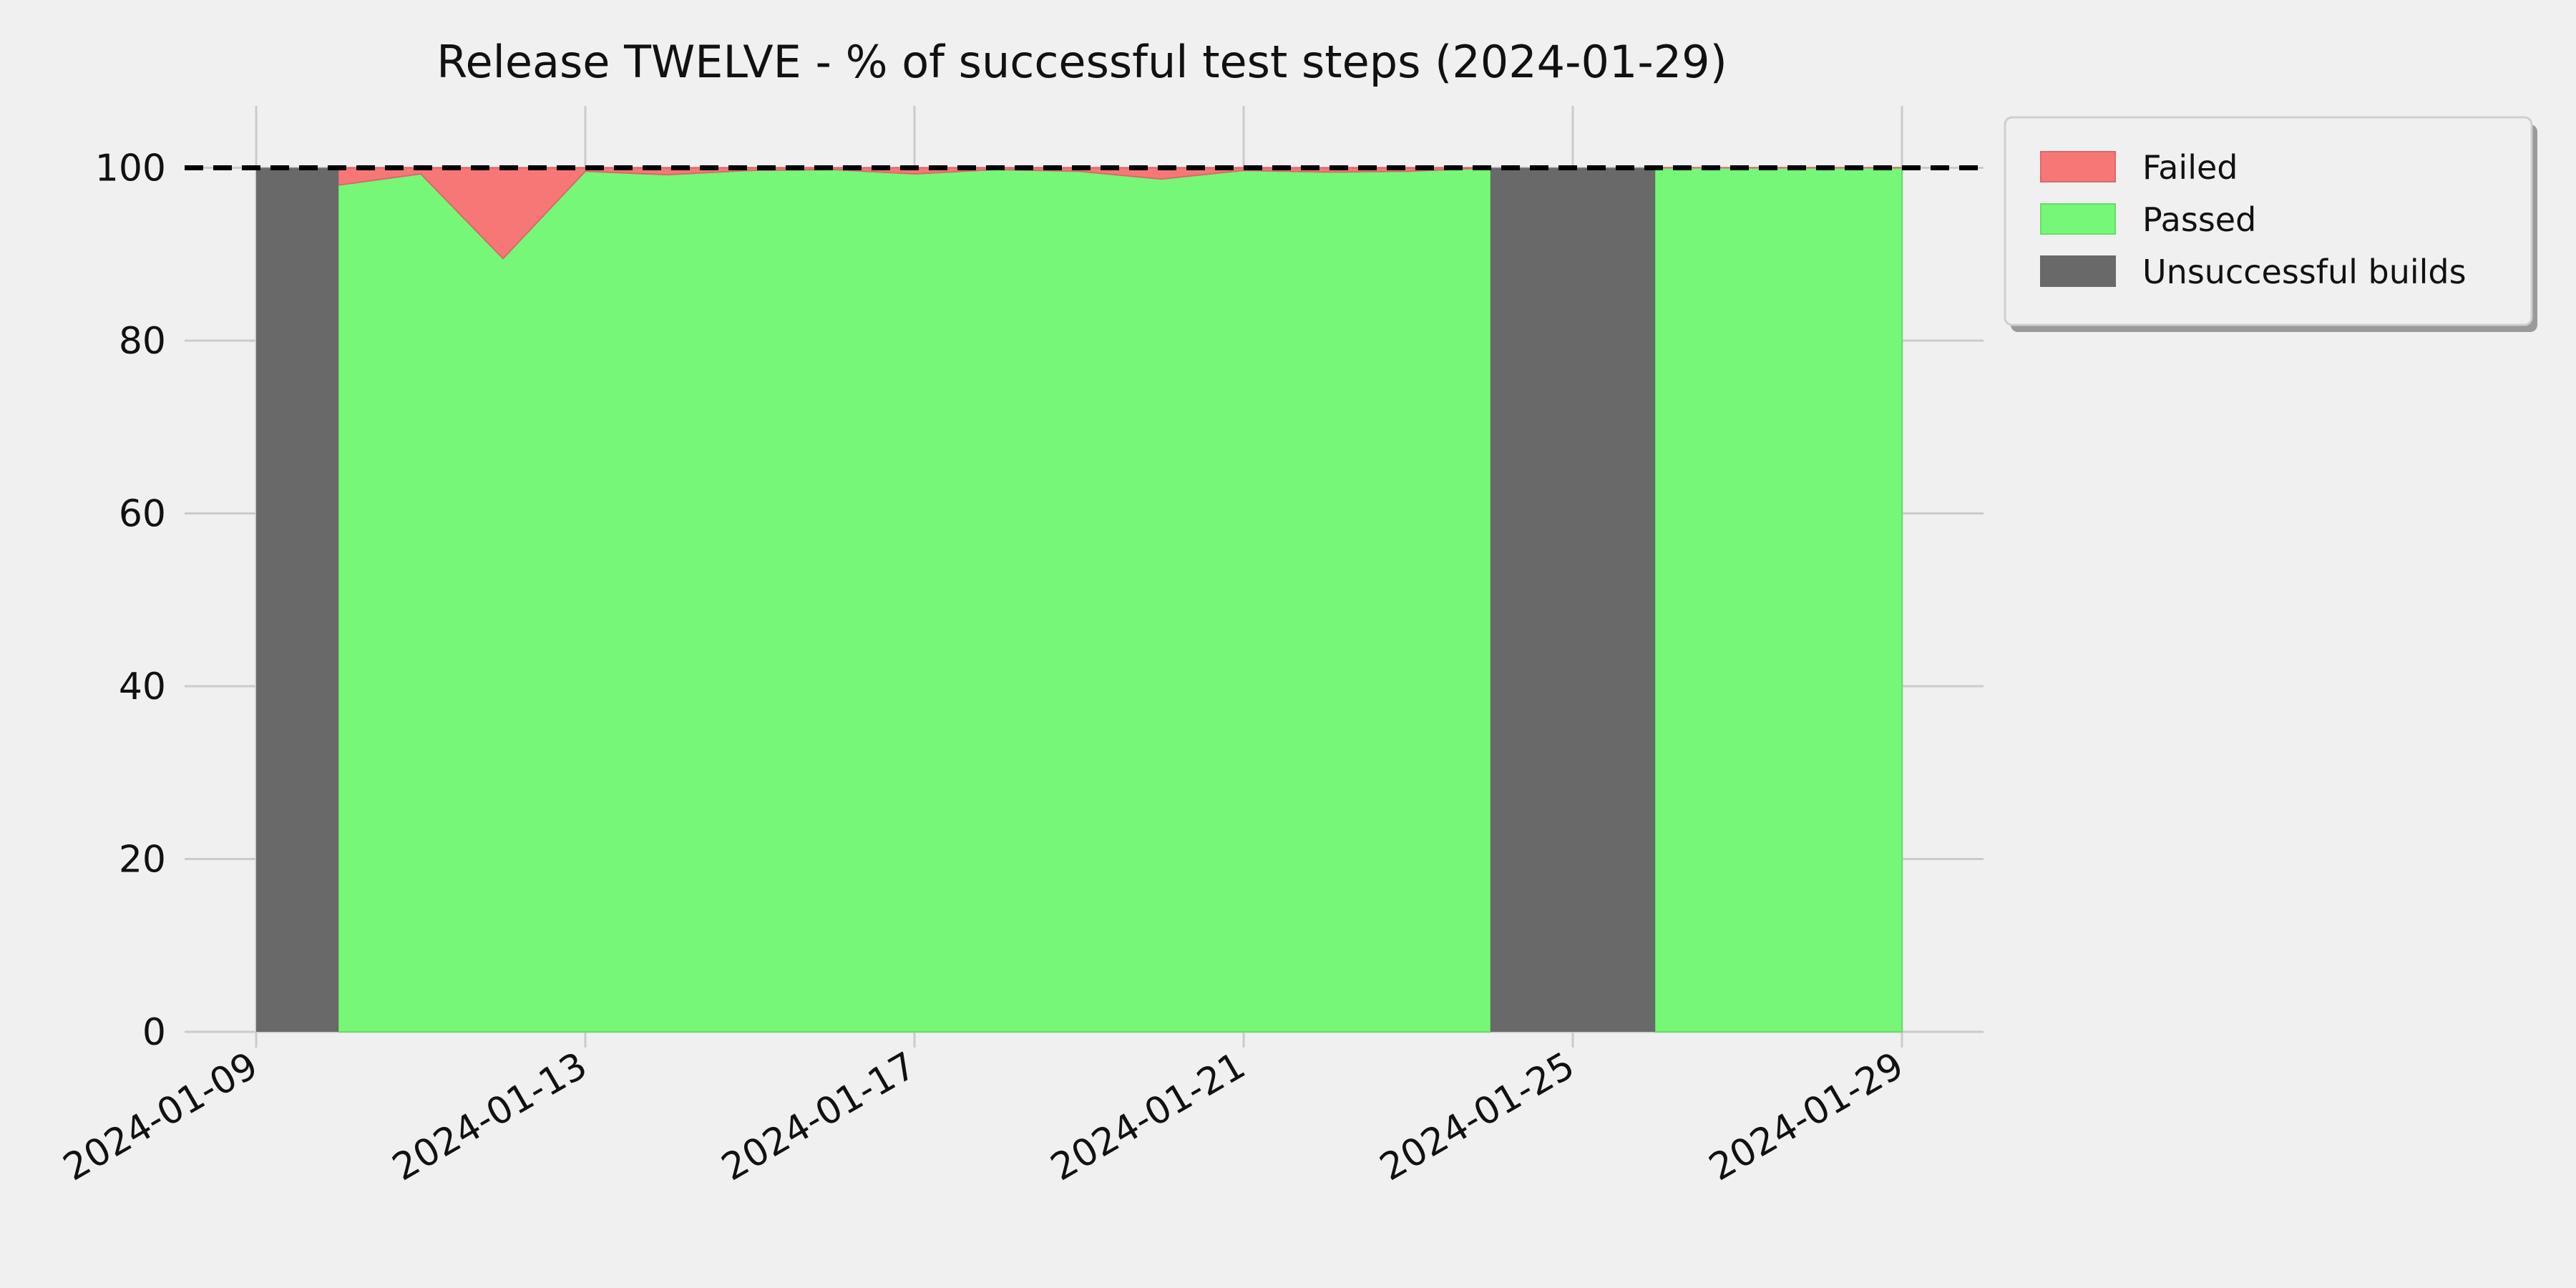  What do you see at coordinates (2190, 167) in the screenshot?
I see `legend-label: Failed` at bounding box center [2190, 167].